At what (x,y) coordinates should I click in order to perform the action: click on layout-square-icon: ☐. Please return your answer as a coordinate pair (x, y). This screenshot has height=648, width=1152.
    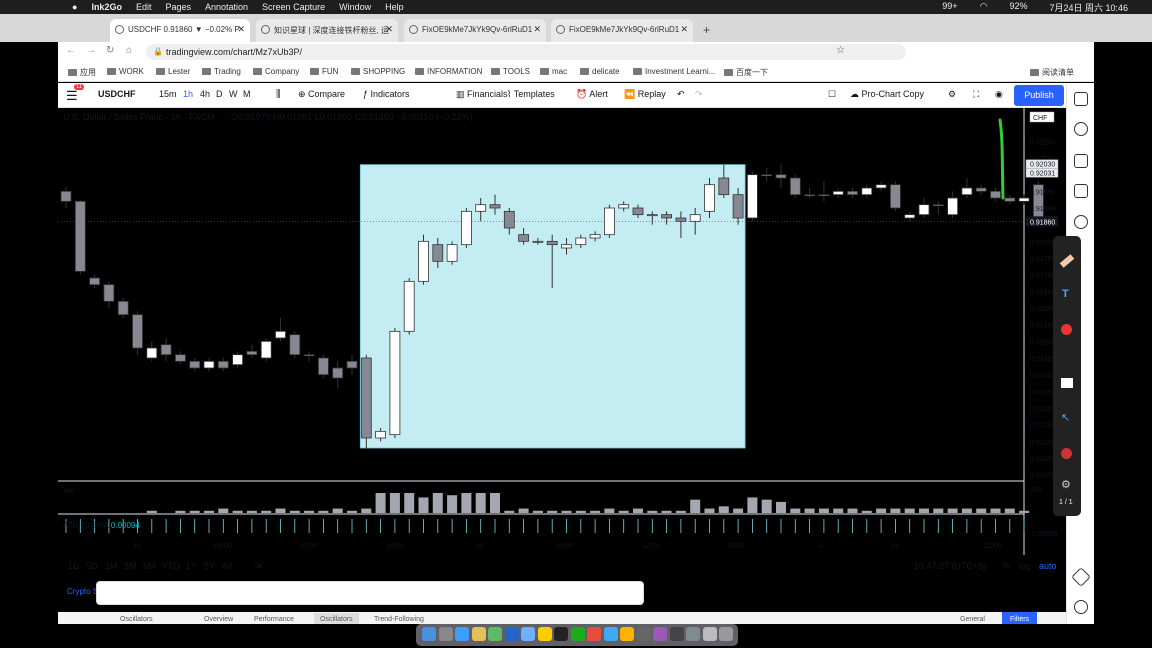
    Looking at the image, I should click on (832, 94).